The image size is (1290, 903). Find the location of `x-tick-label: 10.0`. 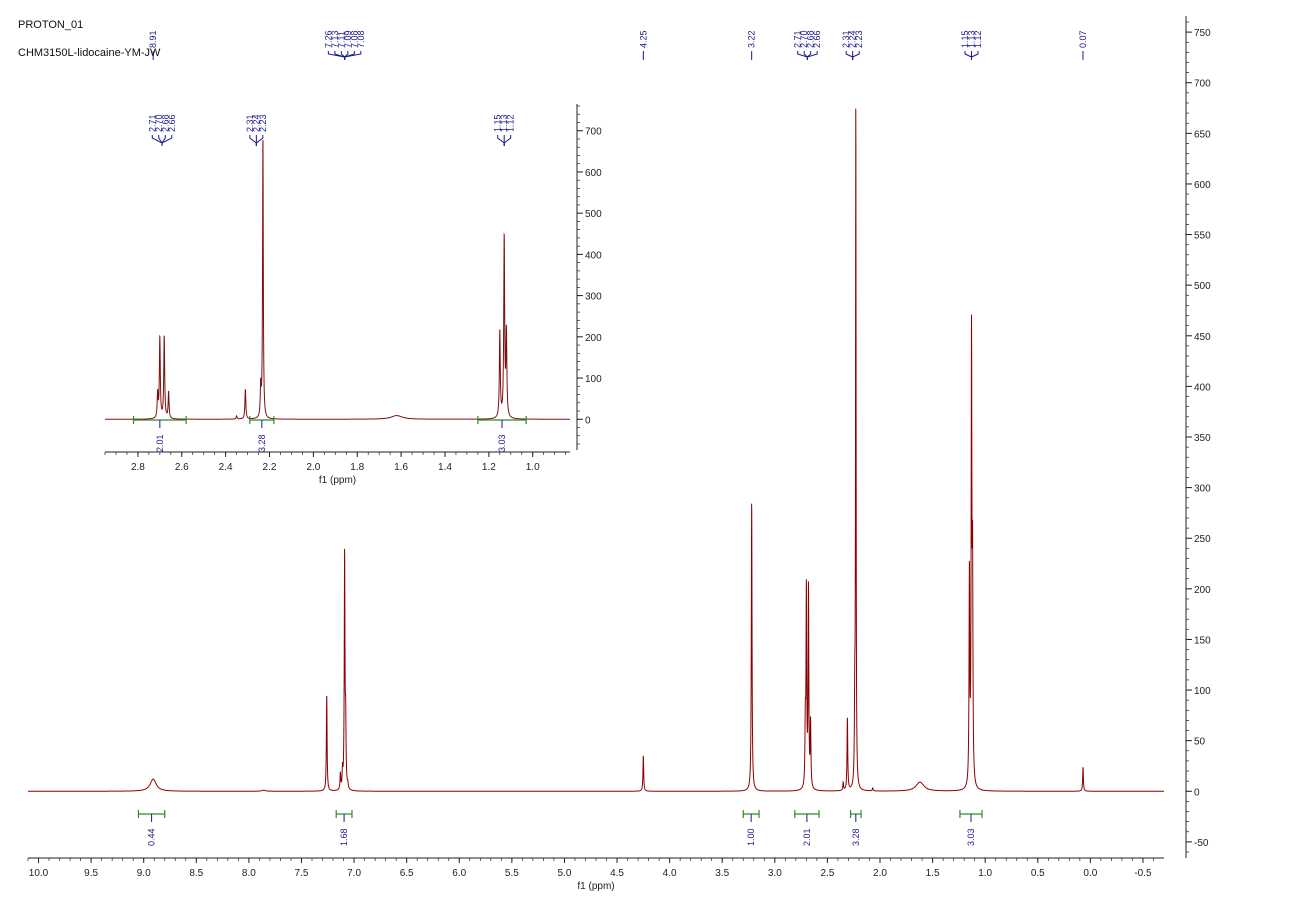

x-tick-label: 10.0 is located at coordinates (39, 873).